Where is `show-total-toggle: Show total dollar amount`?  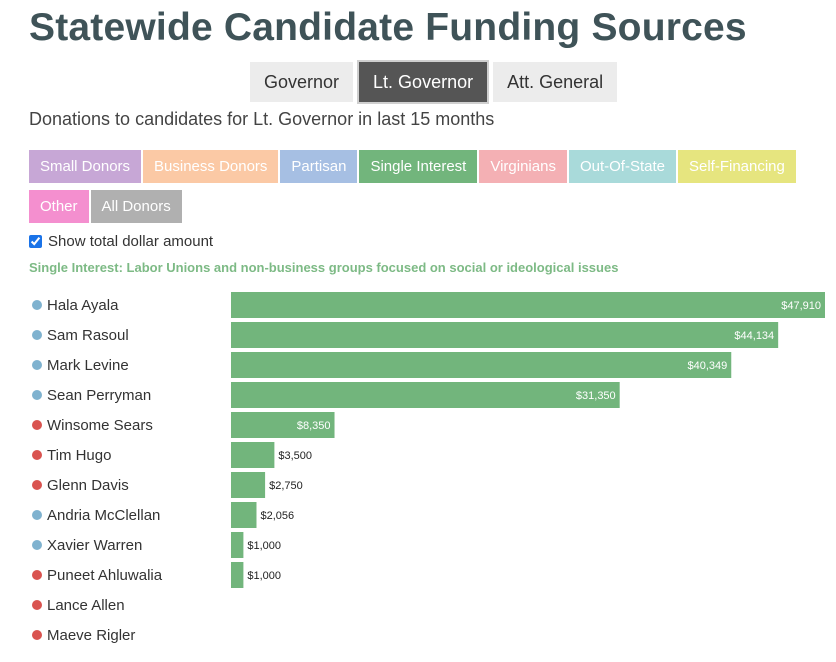
show-total-toggle: Show total dollar amount is located at coordinates (121, 241).